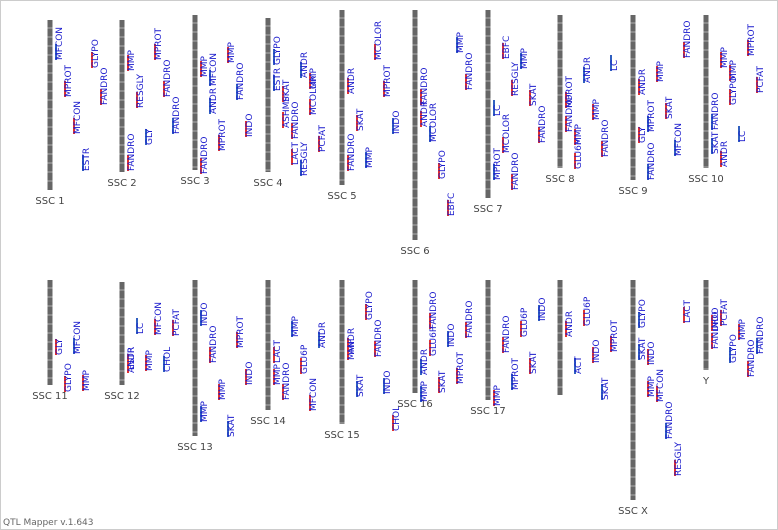 The height and width of the screenshot is (530, 778). Describe the element at coordinates (48, 523) in the screenshot. I see `footer: QTL Mapper v.1.643` at that location.